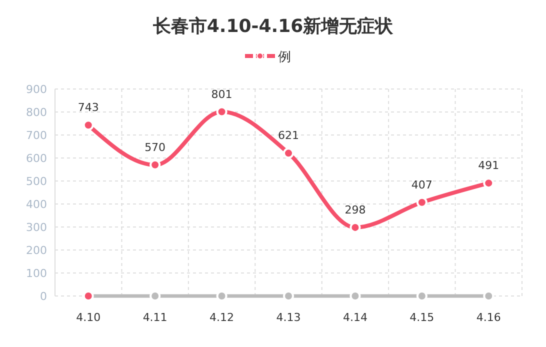 The image size is (546, 347). Describe the element at coordinates (36, 227) in the screenshot. I see `y-tick-label: 300` at that location.